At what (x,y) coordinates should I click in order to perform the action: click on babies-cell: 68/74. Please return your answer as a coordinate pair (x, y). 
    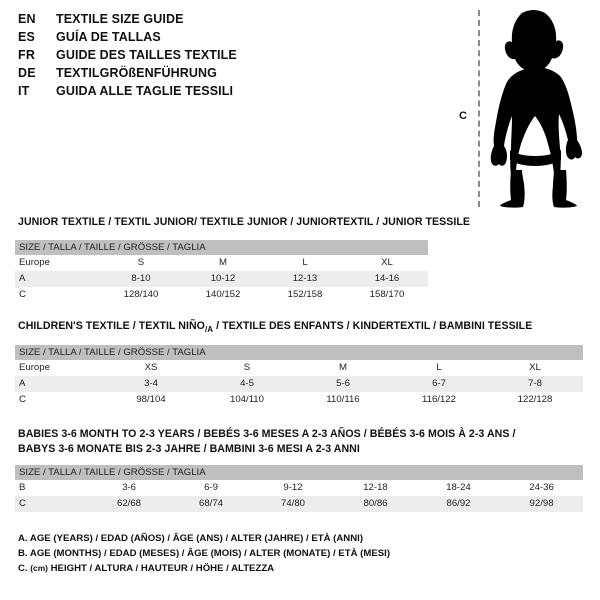
    Looking at the image, I should click on (211, 504).